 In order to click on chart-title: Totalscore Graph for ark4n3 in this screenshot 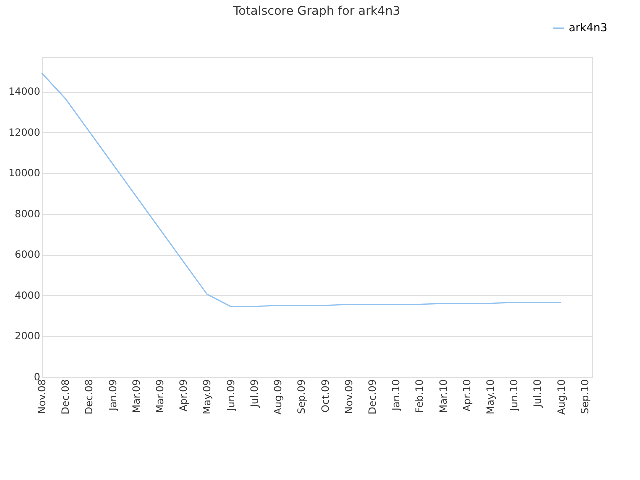, I will do `click(316, 11)`.